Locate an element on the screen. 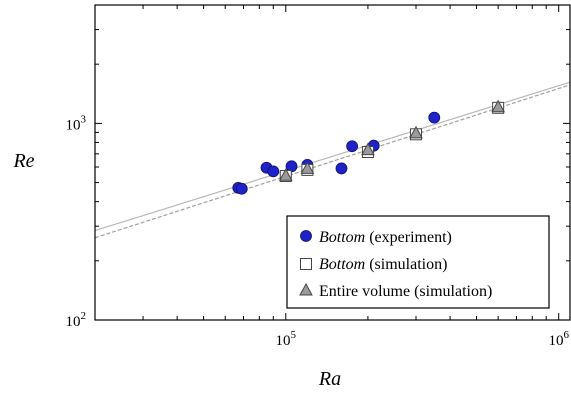 The image size is (571, 393). legend-marker-bottom-simulation is located at coordinates (306, 264).